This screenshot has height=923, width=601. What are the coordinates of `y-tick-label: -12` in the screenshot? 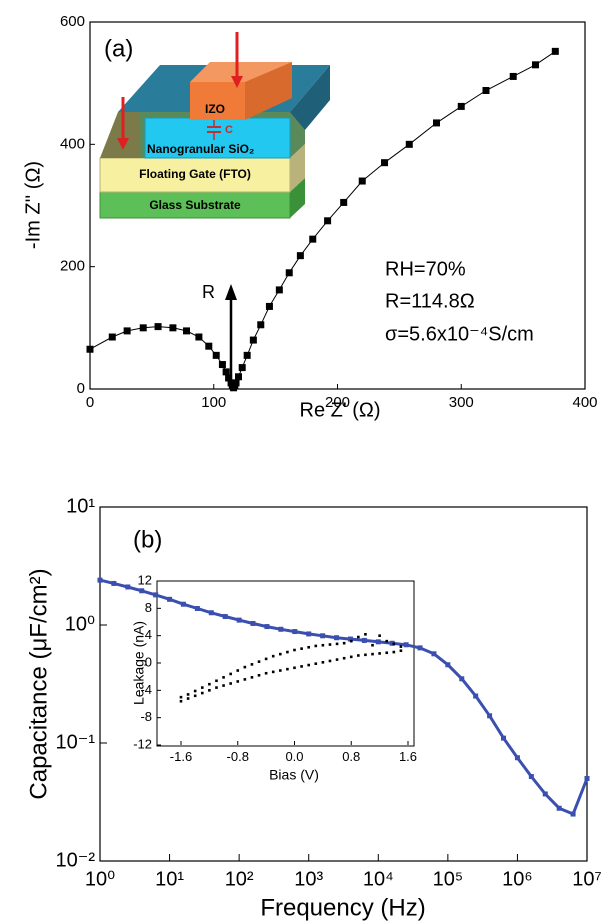 It's located at (142, 743).